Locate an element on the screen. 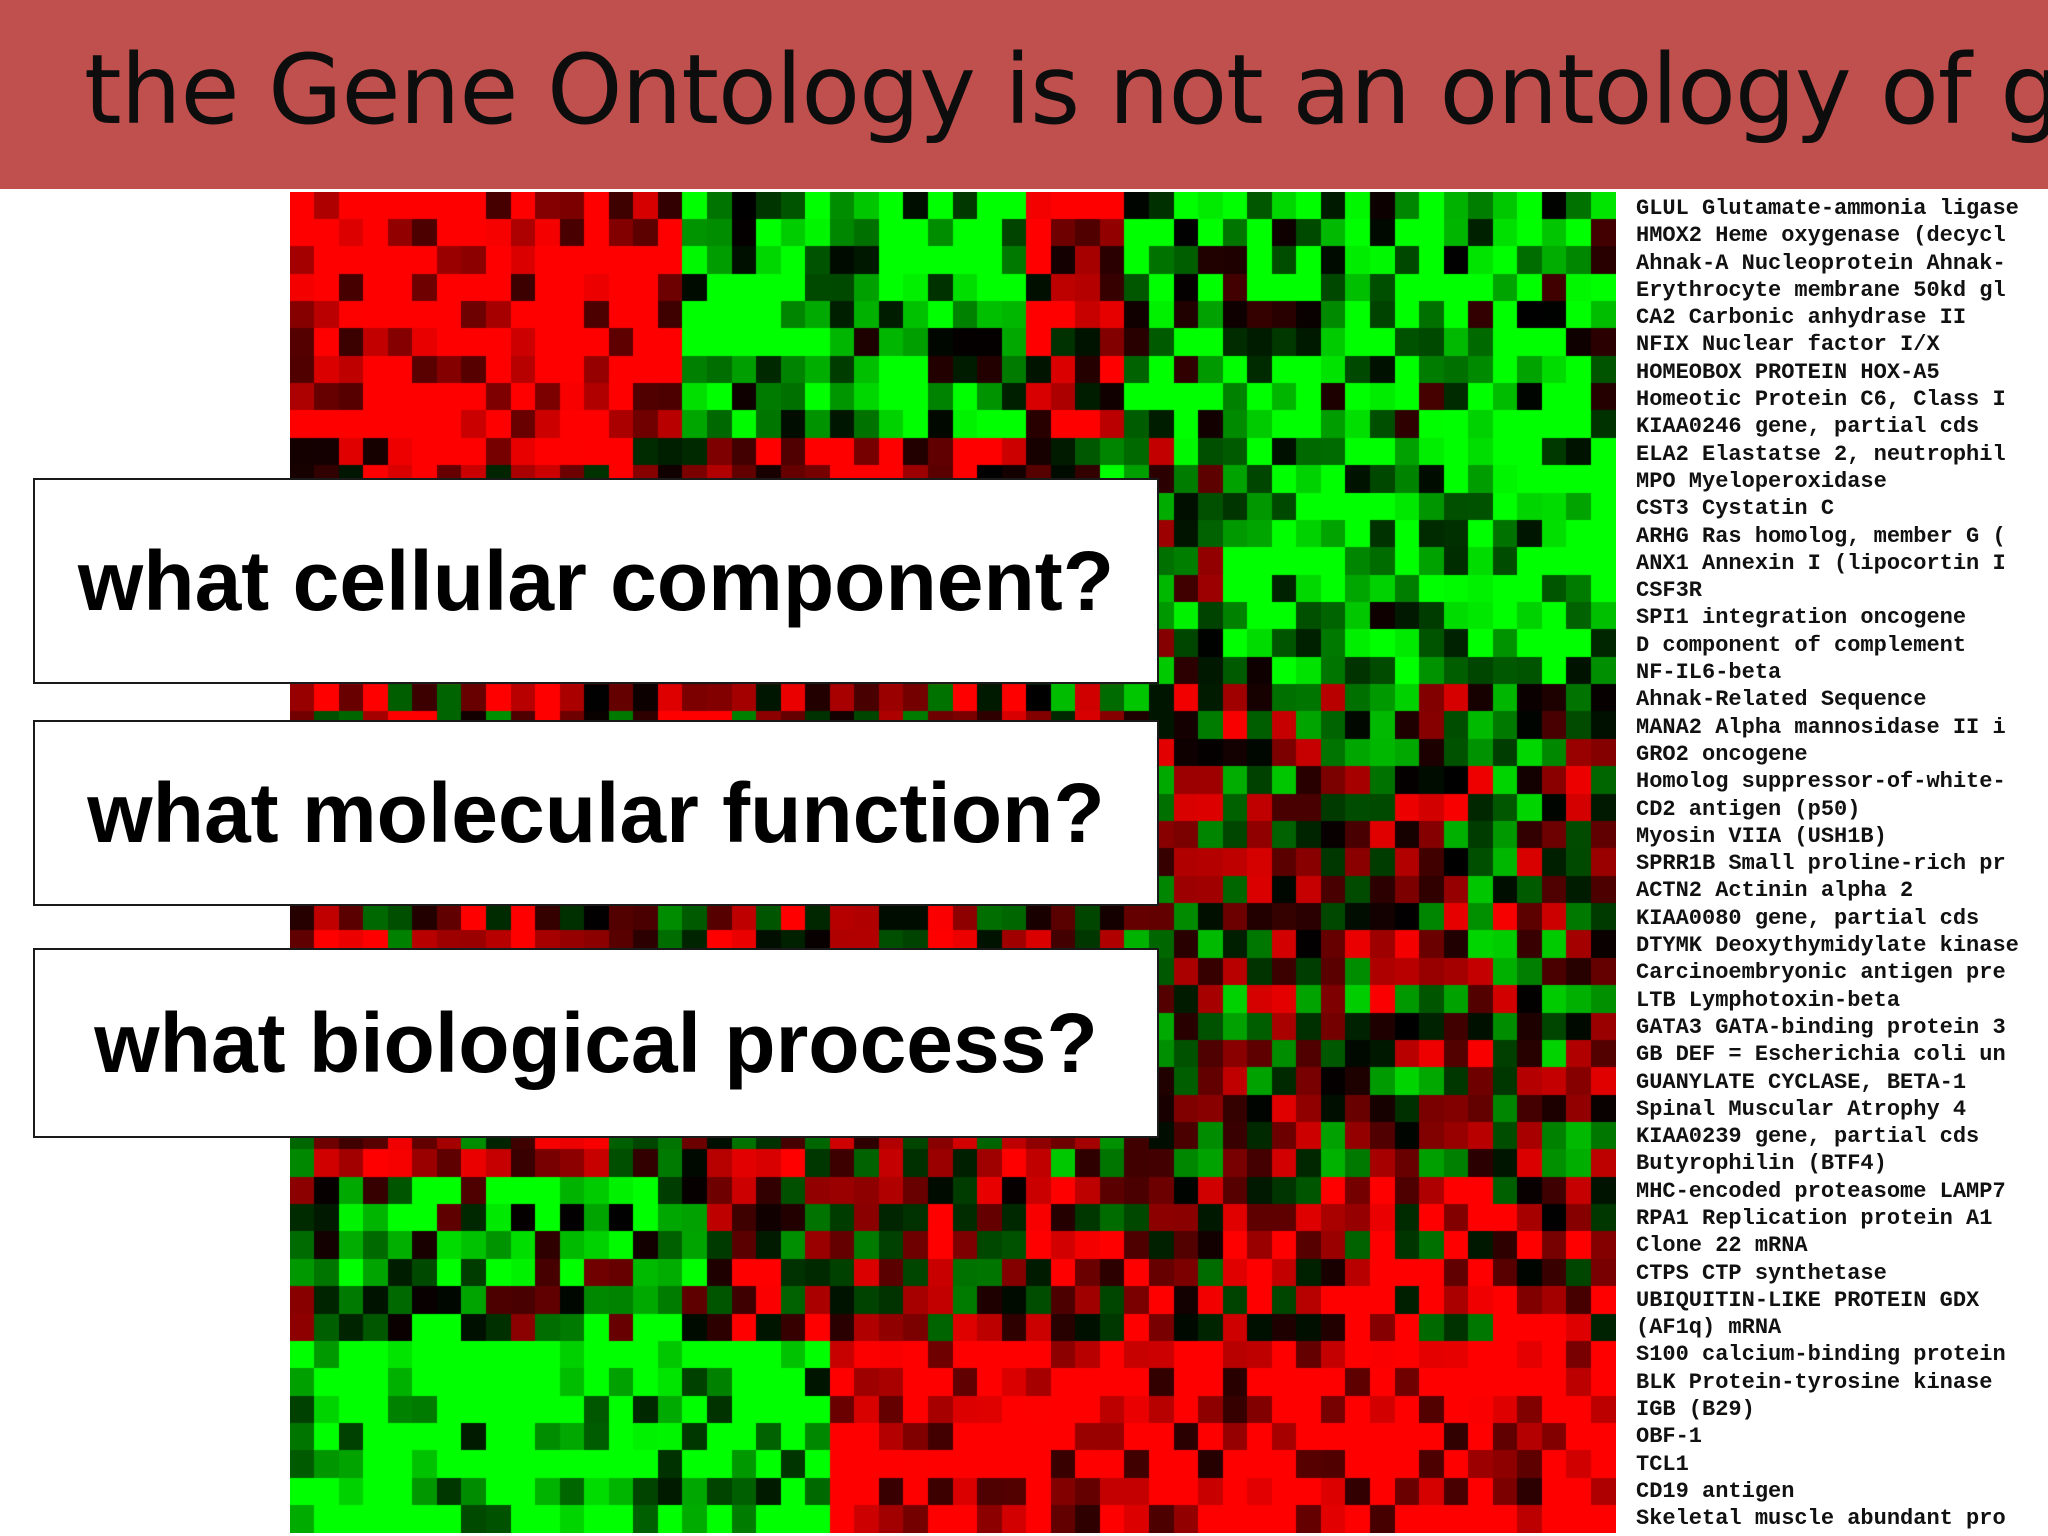 This screenshot has height=1536, width=2048. gene-label: Spinal Muscular Atrophy 4 is located at coordinates (1801, 1109).